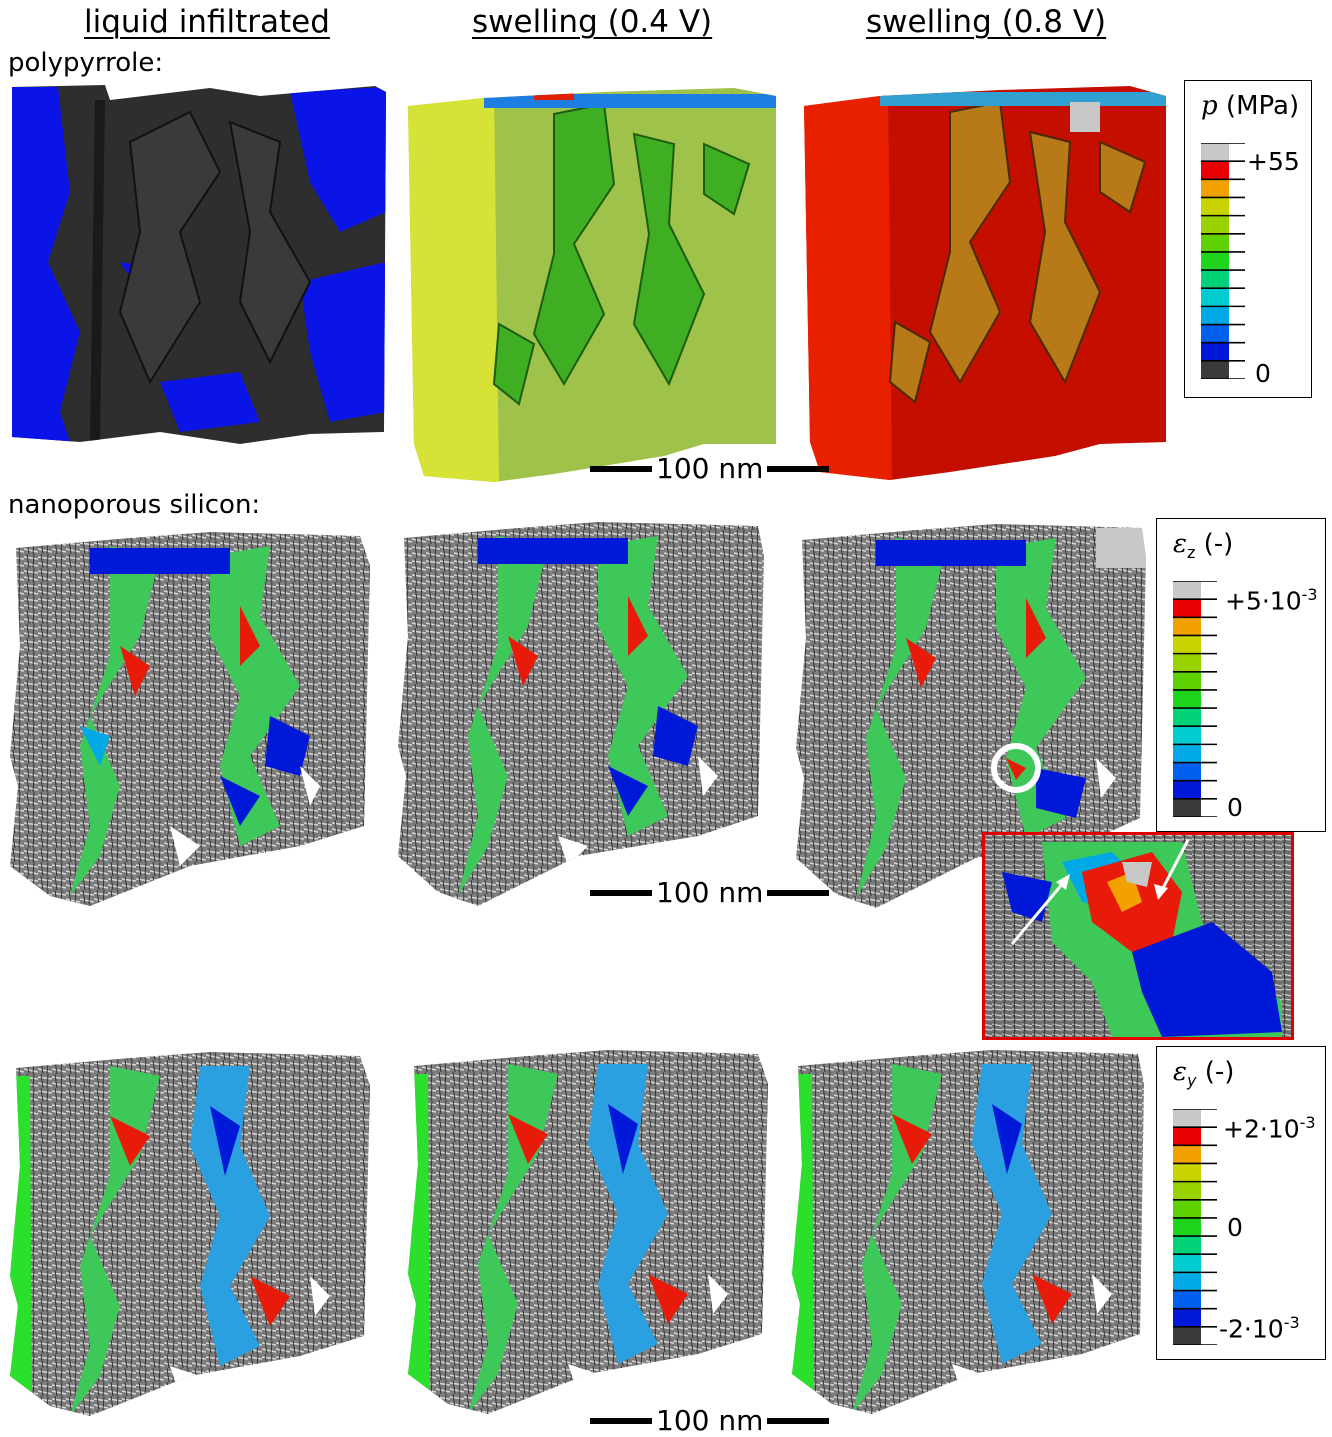  I want to click on legend-pressure-colorbar, so click(1223, 261).